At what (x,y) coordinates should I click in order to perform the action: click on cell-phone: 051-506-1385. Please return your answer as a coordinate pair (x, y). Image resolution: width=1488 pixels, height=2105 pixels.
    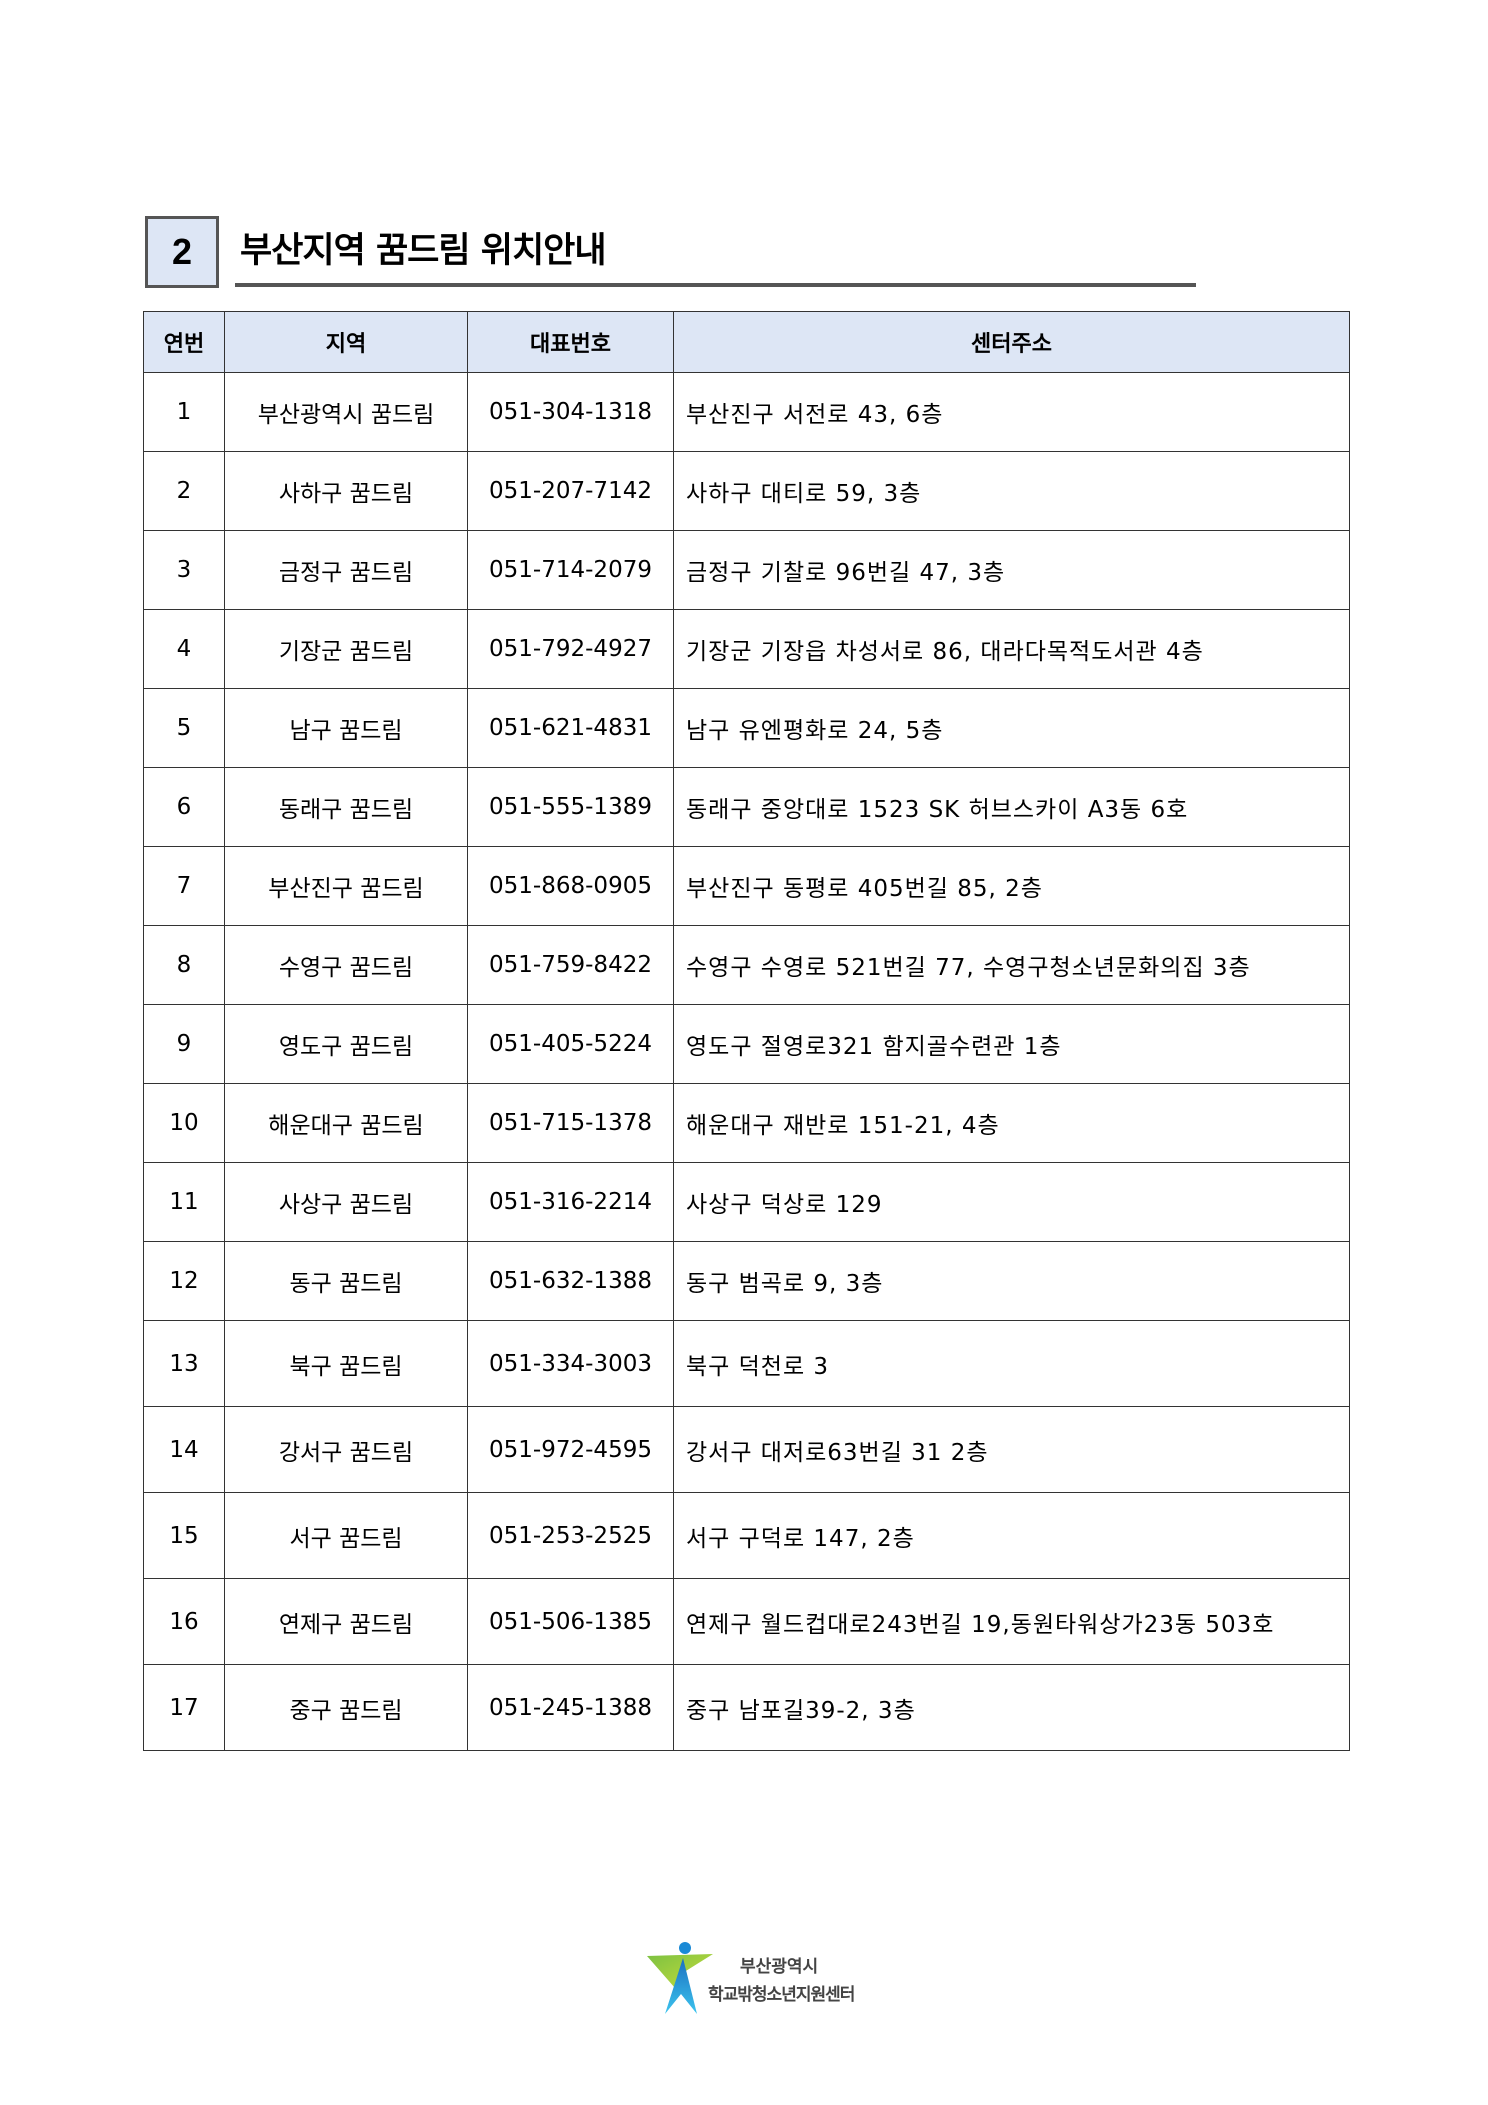
    Looking at the image, I should click on (570, 1621).